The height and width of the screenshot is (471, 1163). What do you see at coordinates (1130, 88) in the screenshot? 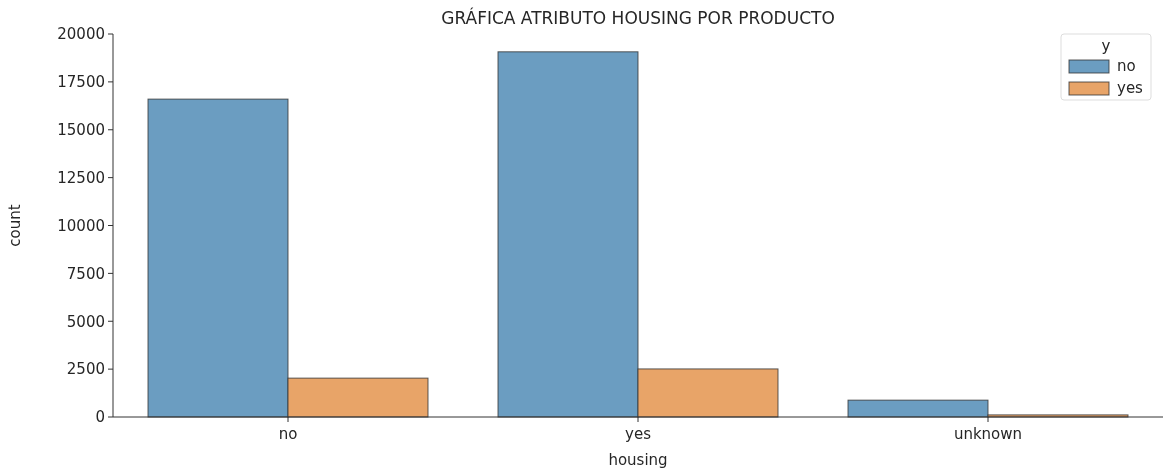
I see `legend-label: yes` at bounding box center [1130, 88].